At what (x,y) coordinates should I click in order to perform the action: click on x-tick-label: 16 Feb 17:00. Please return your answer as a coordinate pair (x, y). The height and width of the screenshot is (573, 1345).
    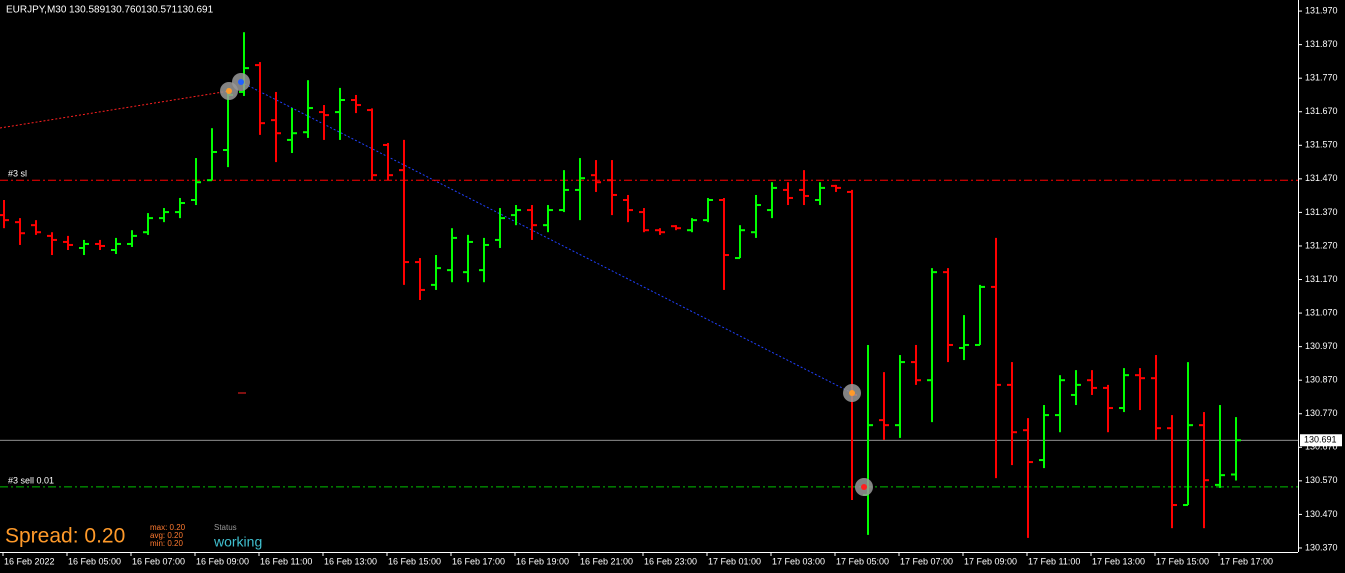
    Looking at the image, I should click on (478, 561).